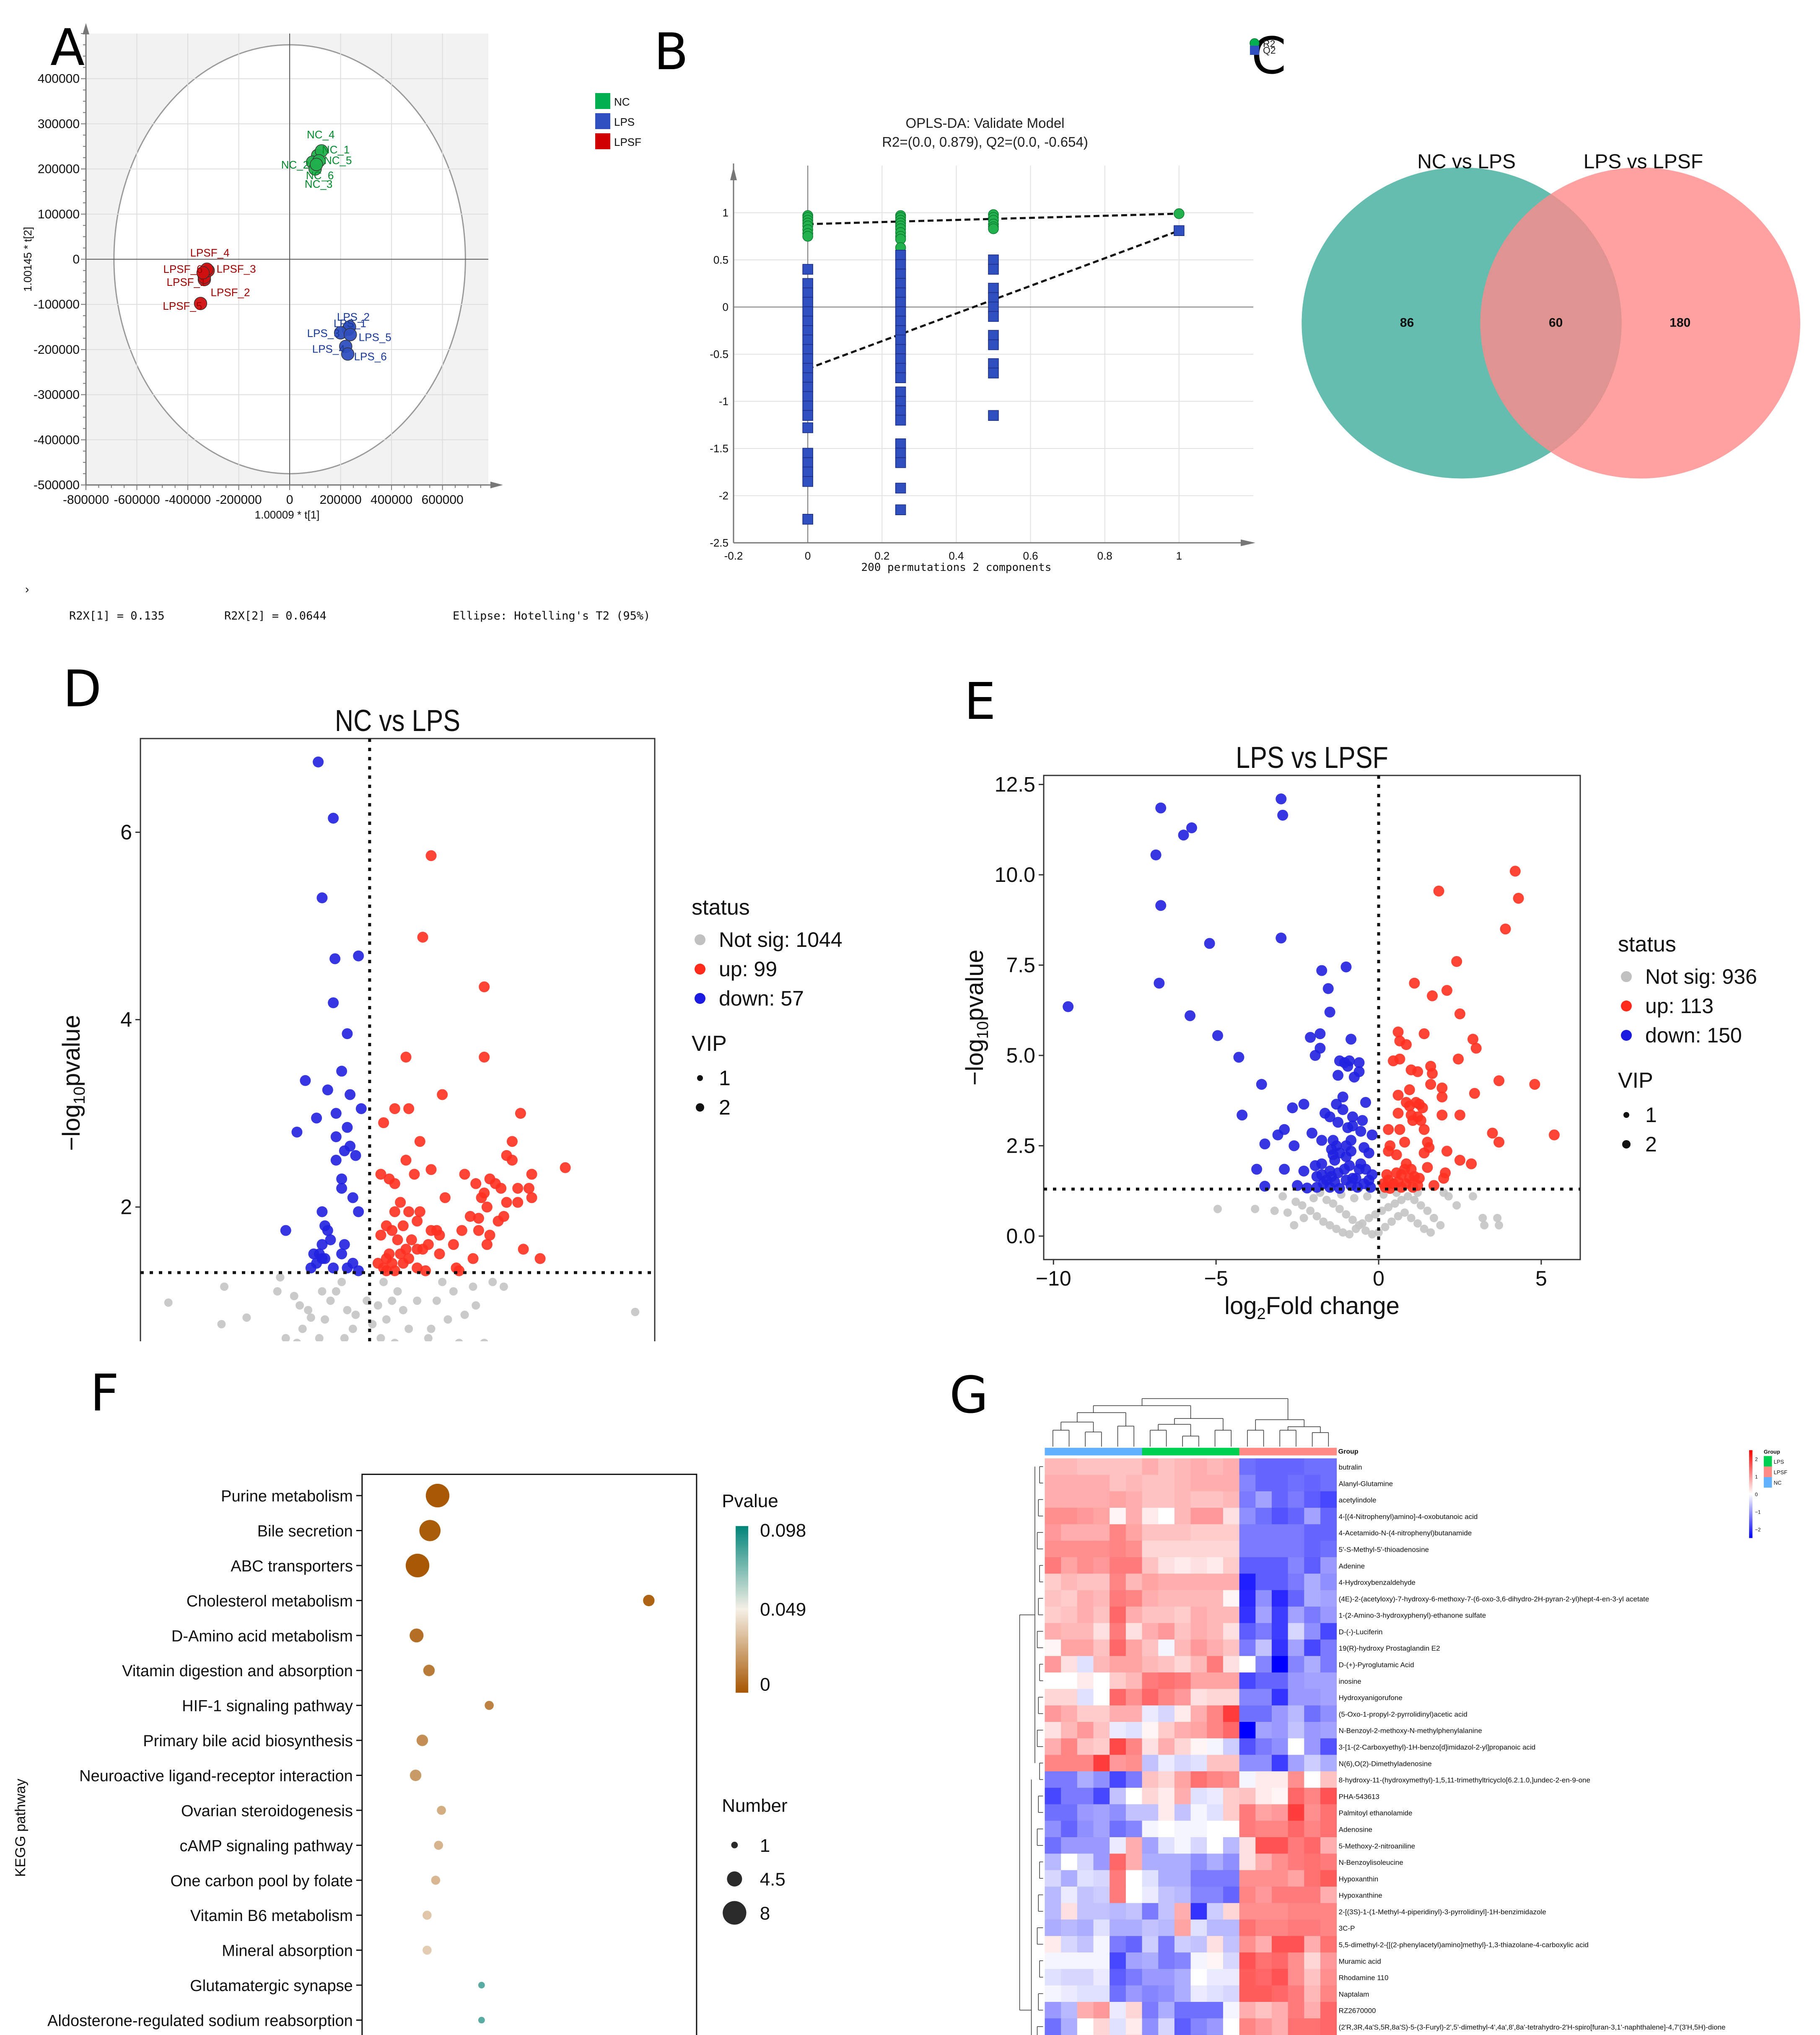 This screenshot has height=2035, width=1820. What do you see at coordinates (1015, 875) in the screenshot?
I see `y-tick-label: 10.0` at bounding box center [1015, 875].